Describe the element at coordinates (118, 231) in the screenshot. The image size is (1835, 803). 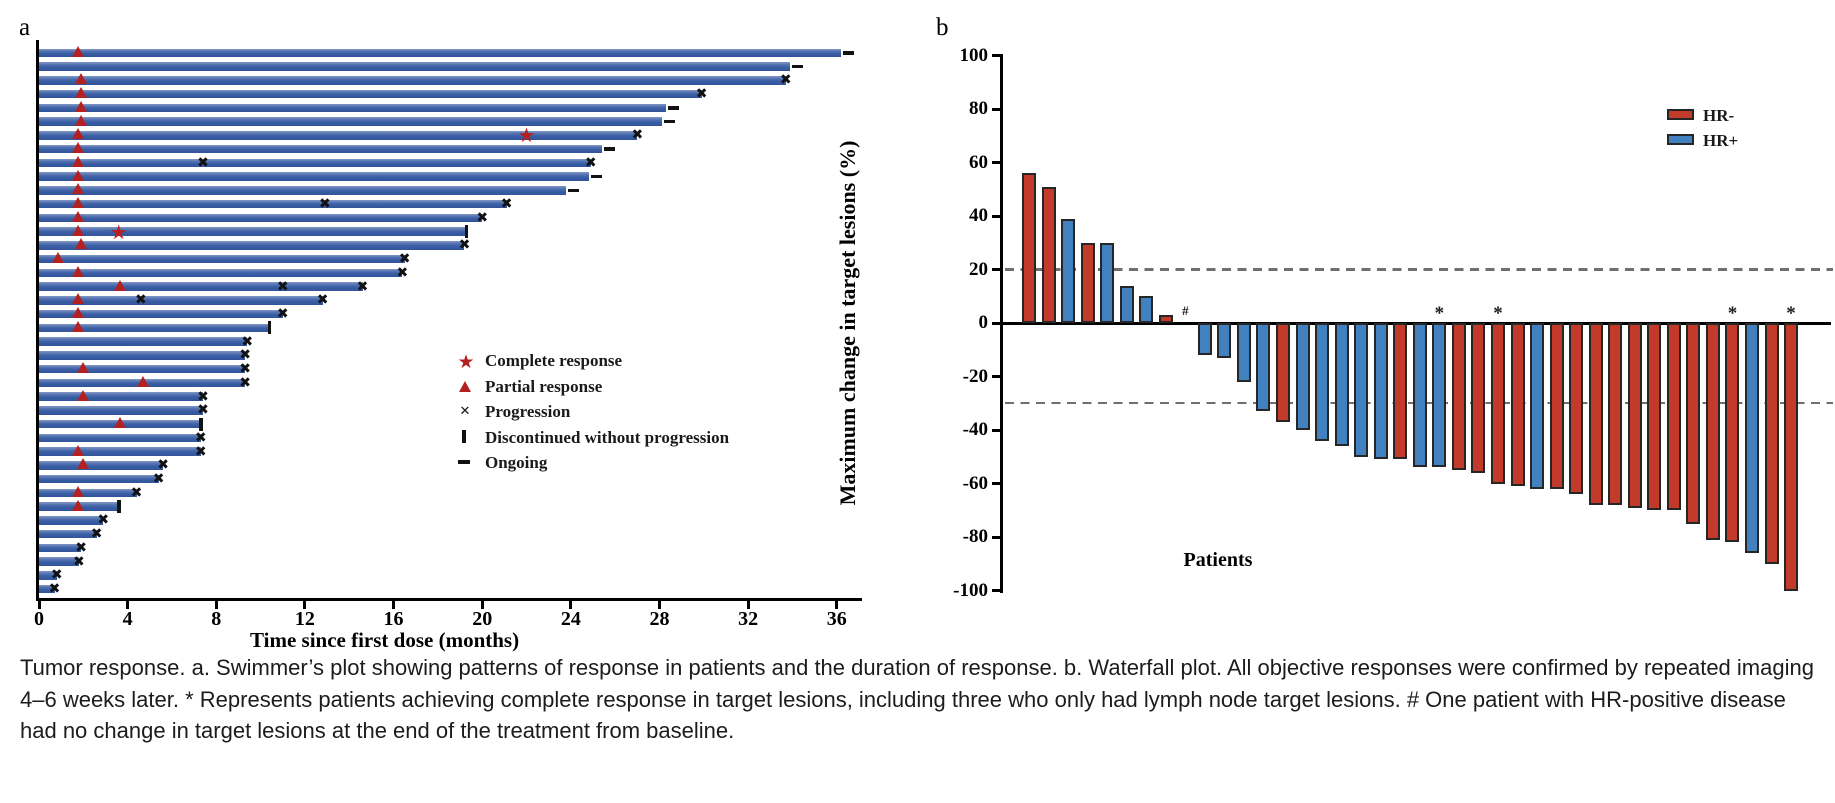
I see `complete-response-star-icon: ★` at that location.